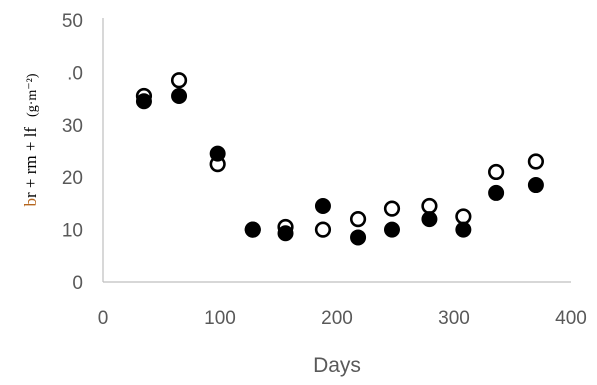 Image resolution: width=597 pixels, height=385 pixels. Describe the element at coordinates (337, 318) in the screenshot. I see `x-tick-label: 200` at that location.